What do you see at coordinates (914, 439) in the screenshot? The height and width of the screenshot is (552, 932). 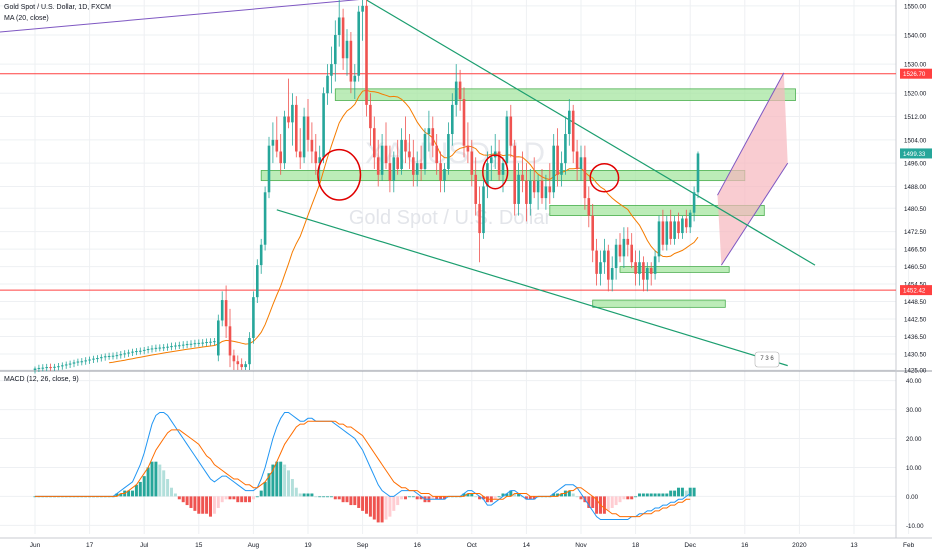 I see `macd-tick-label: 20.00` at bounding box center [914, 439].